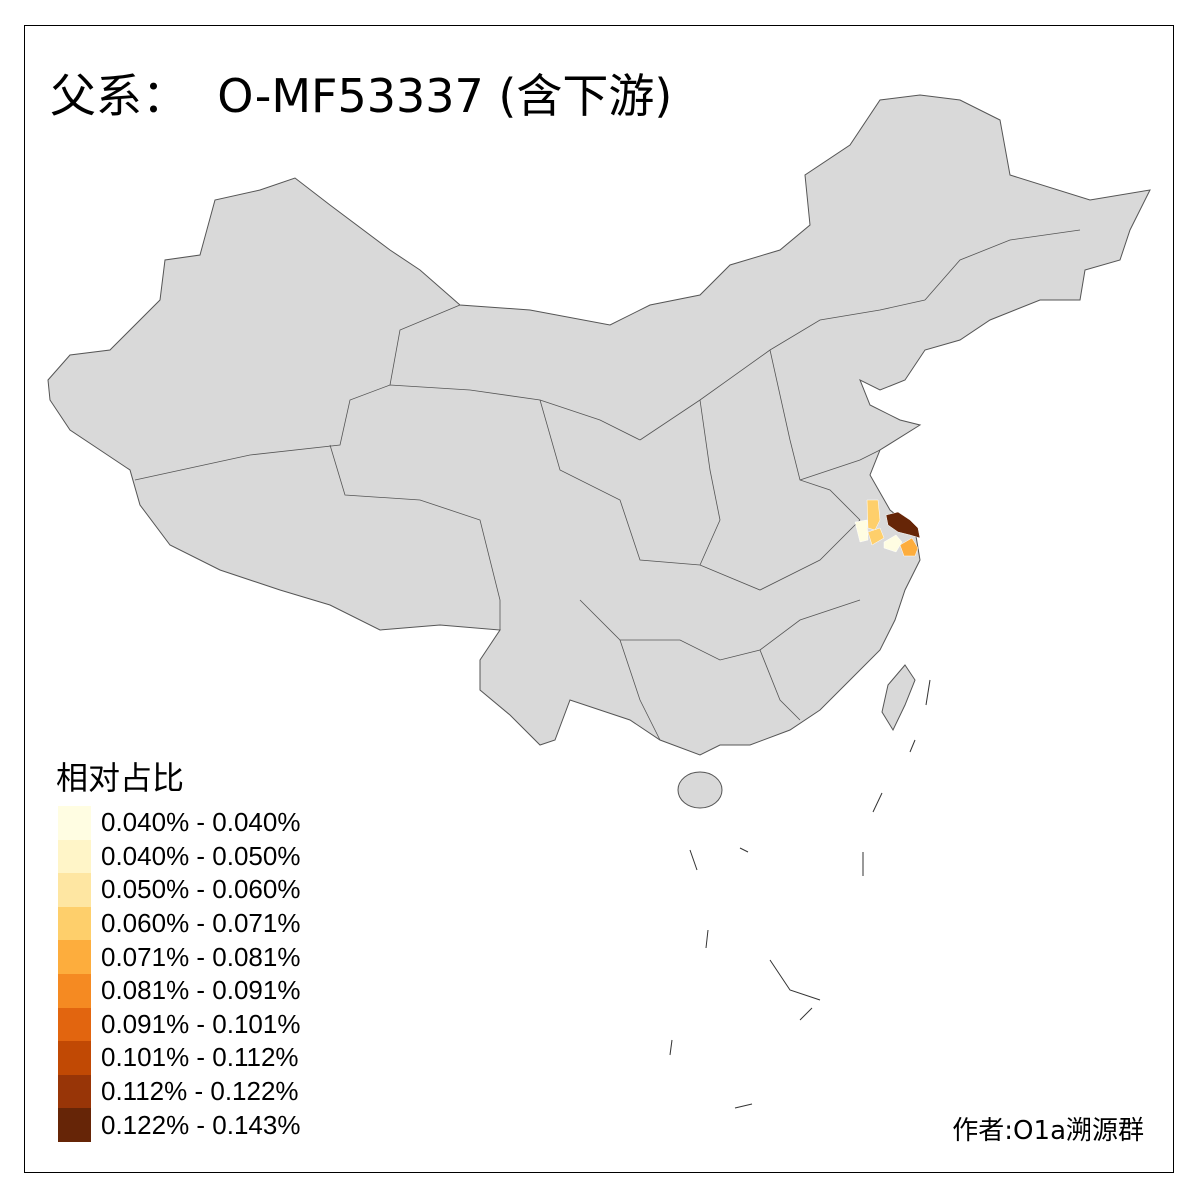 The image size is (1200, 1200). What do you see at coordinates (903, 525) in the screenshot?
I see `region-0.122-0.143` at bounding box center [903, 525].